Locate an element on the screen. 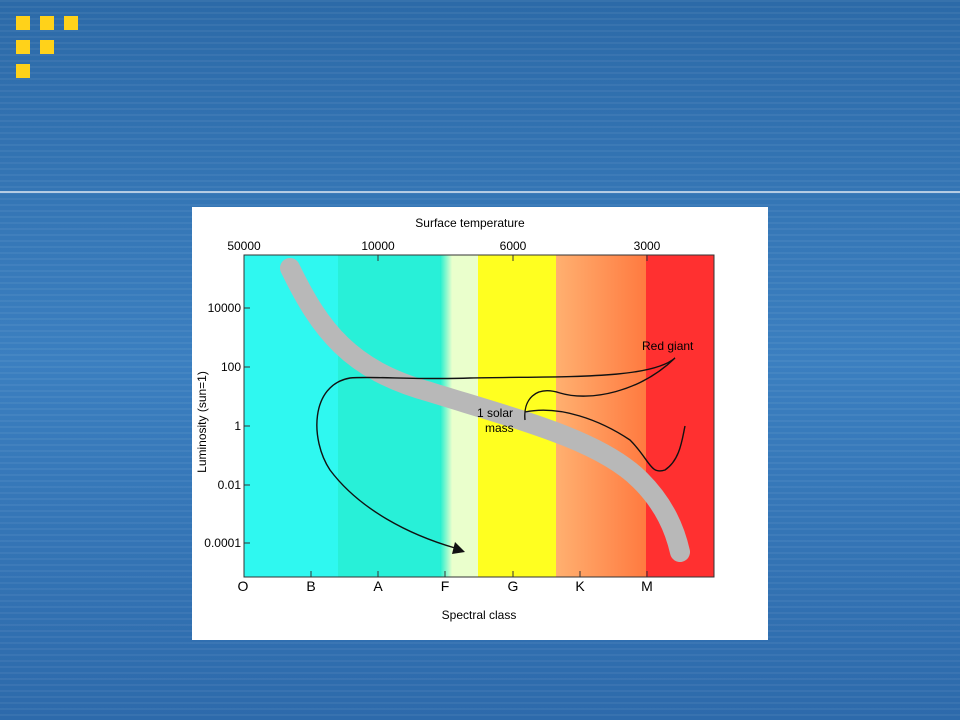 The image size is (960, 725). top-tick-label: 6000 is located at coordinates (513, 246).